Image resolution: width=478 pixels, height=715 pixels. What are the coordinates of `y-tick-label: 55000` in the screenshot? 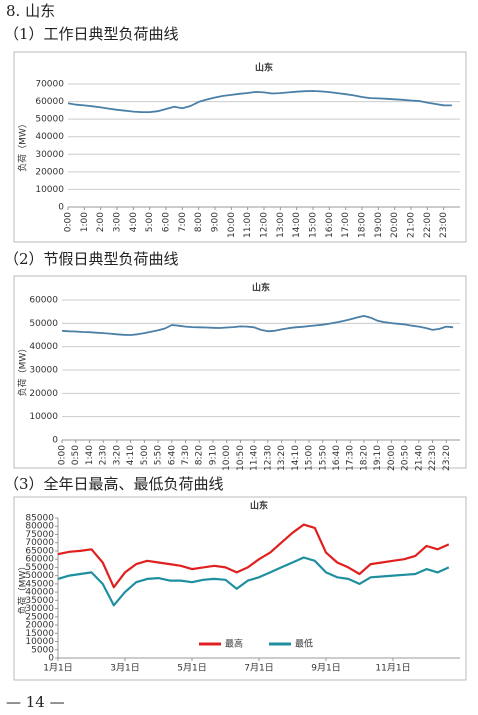 It's located at (39, 568).